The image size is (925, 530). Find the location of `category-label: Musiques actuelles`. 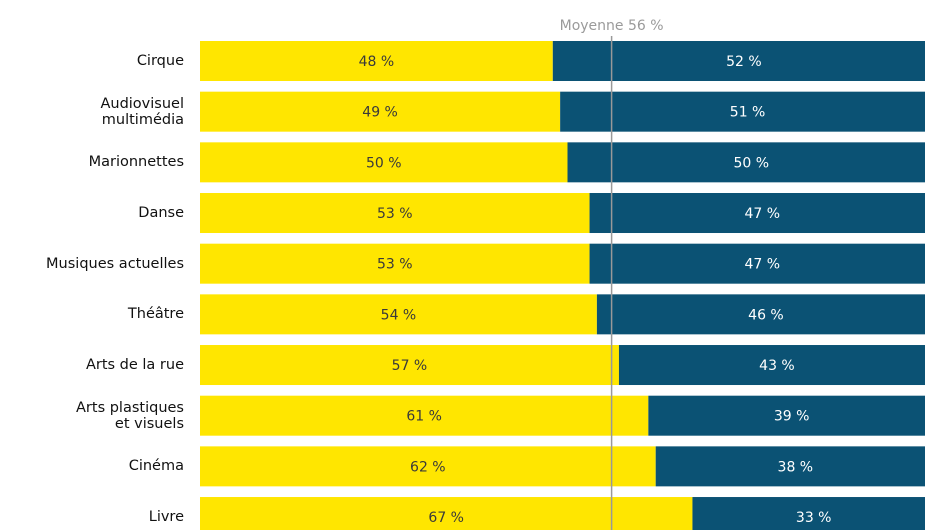

category-label: Musiques actuelles is located at coordinates (115, 263).